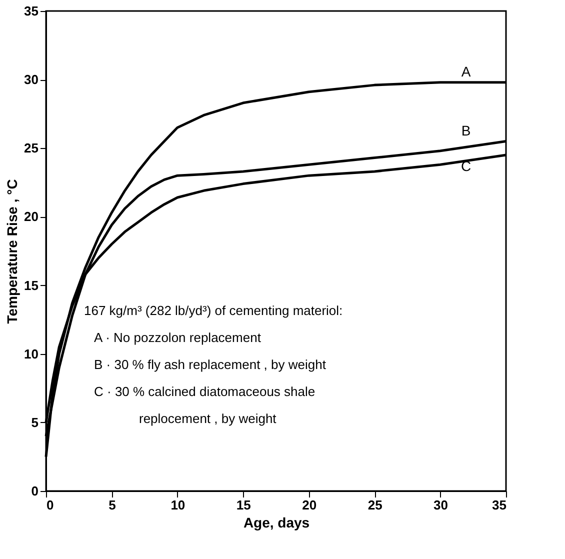 The width and height of the screenshot is (565, 559). I want to click on x-tick-label: 10, so click(178, 505).